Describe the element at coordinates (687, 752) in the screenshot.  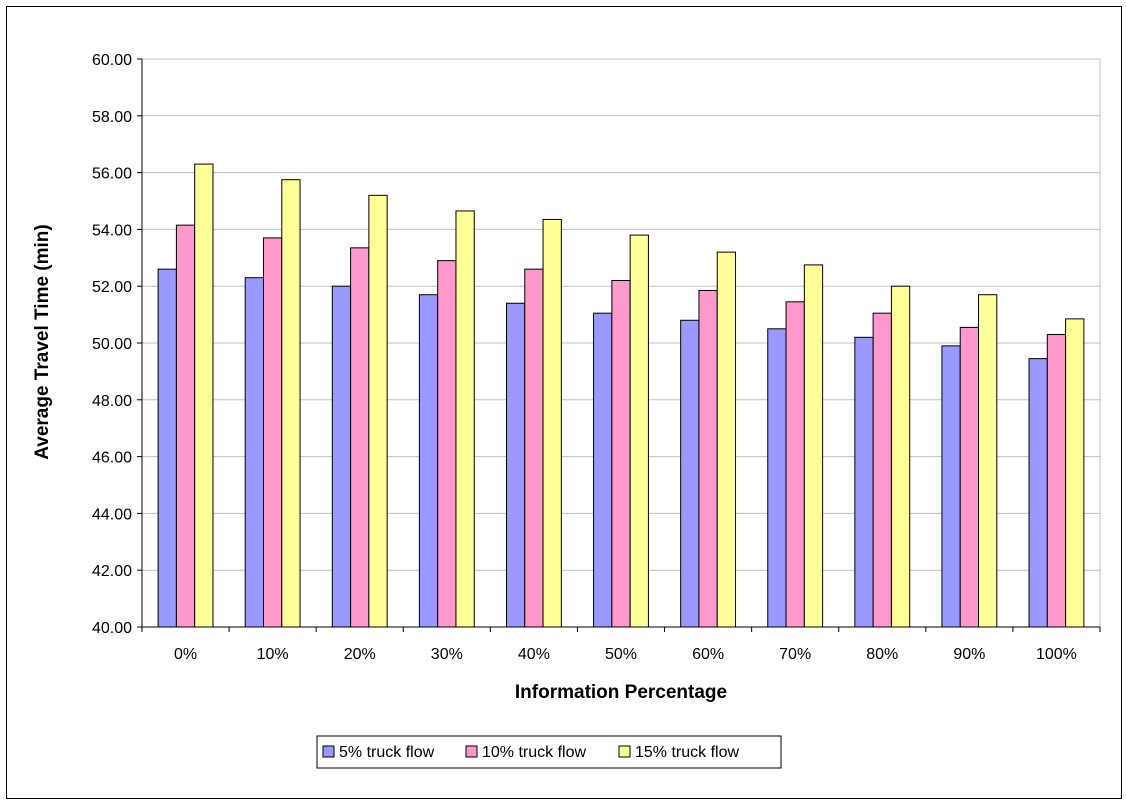
I see `legend-label: 15% truck flow` at that location.